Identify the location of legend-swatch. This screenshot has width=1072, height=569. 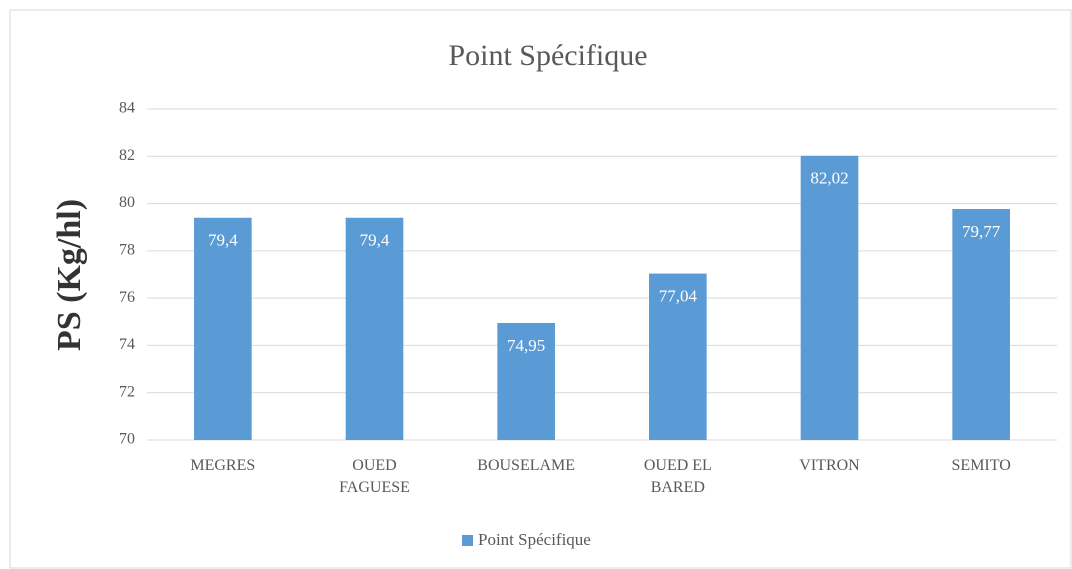
(467, 540).